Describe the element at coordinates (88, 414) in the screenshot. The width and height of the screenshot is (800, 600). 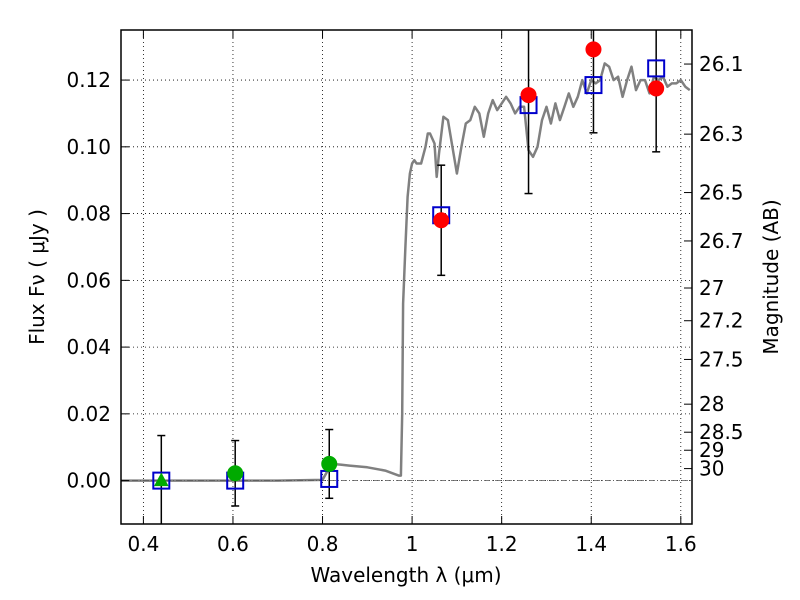
I see `y-tick-label: 0.02` at that location.